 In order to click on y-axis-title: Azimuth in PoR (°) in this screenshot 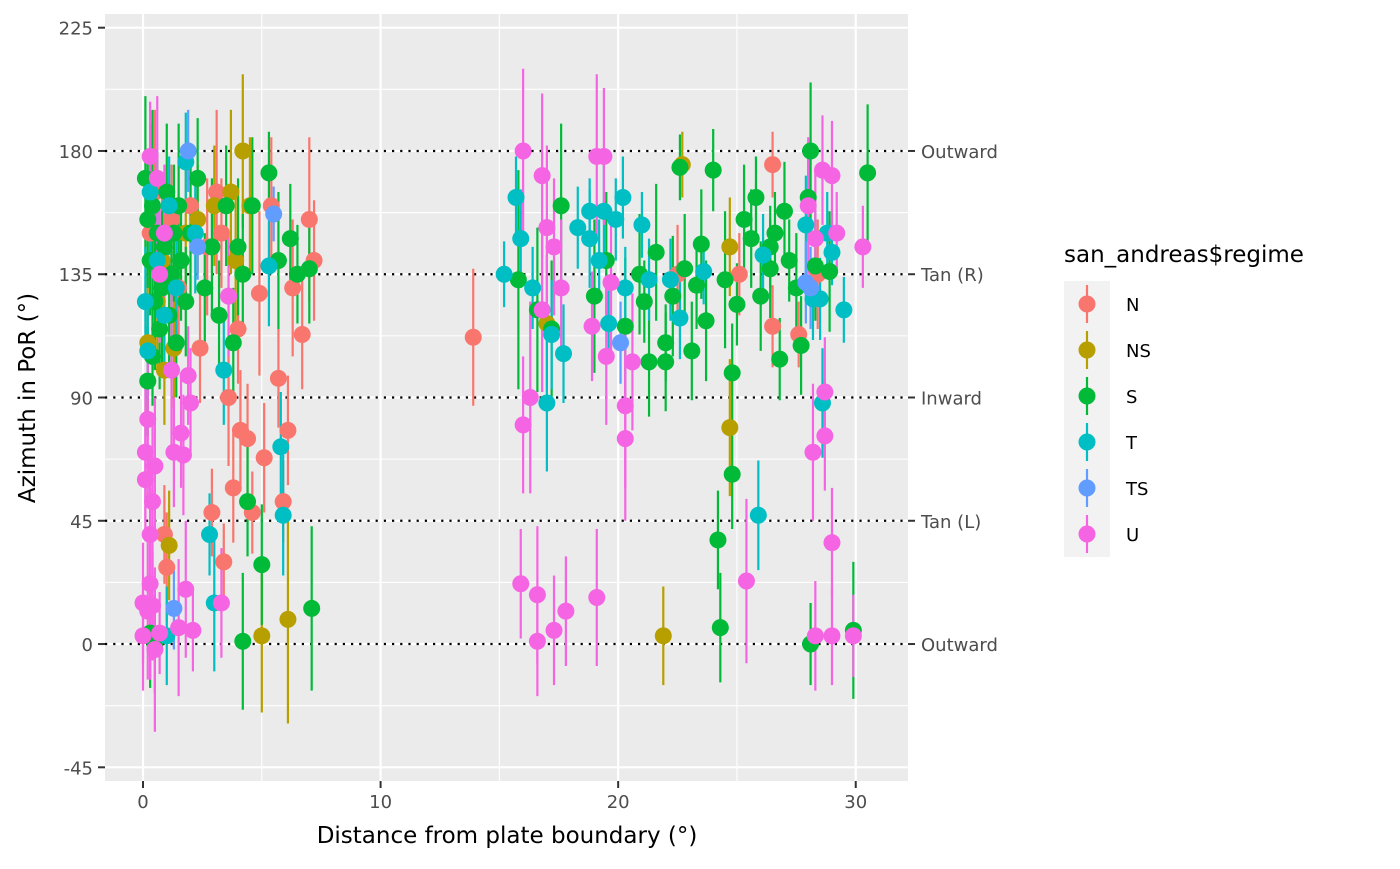, I will do `click(28, 398)`.